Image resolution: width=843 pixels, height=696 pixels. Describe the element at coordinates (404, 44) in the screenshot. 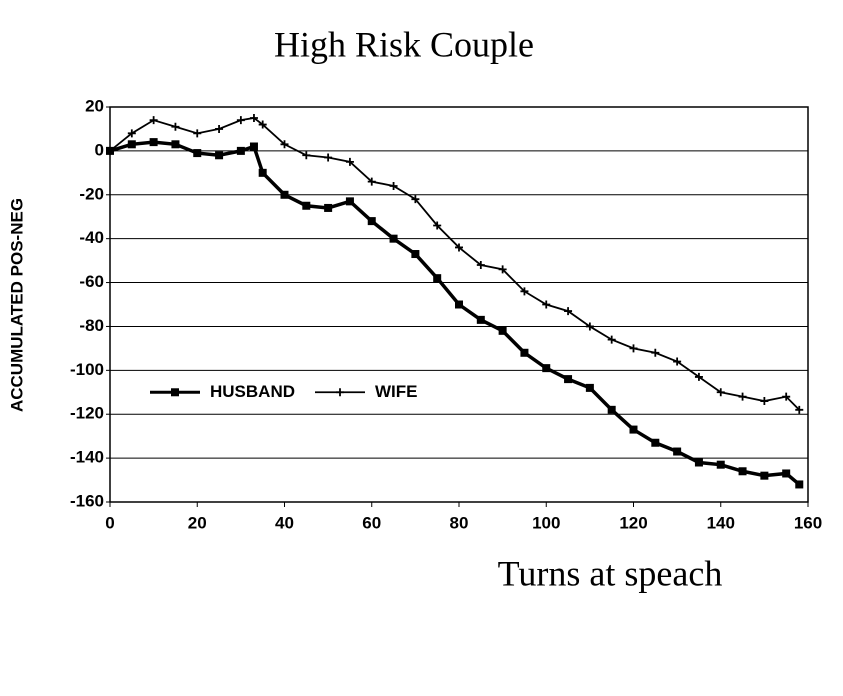

I see `chart-title: High Risk Couple` at that location.